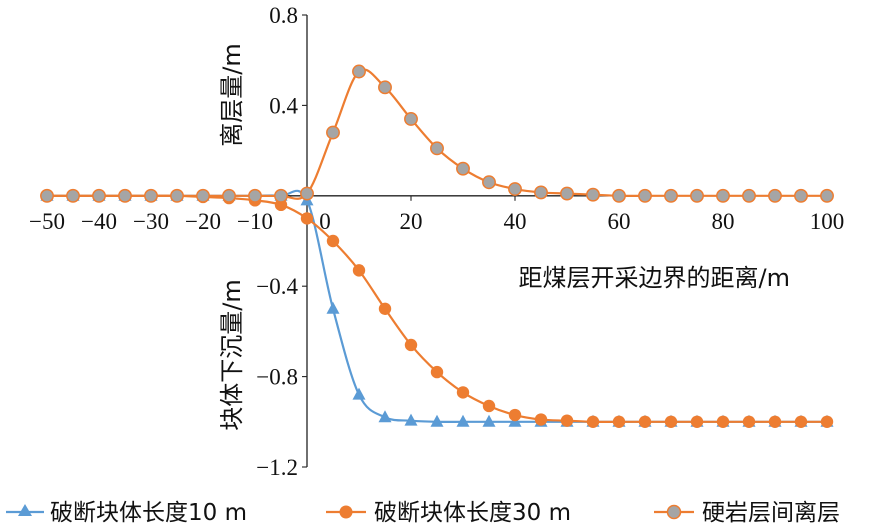 This screenshot has width=895, height=531. I want to click on x-tick-label: −50, so click(47, 221).